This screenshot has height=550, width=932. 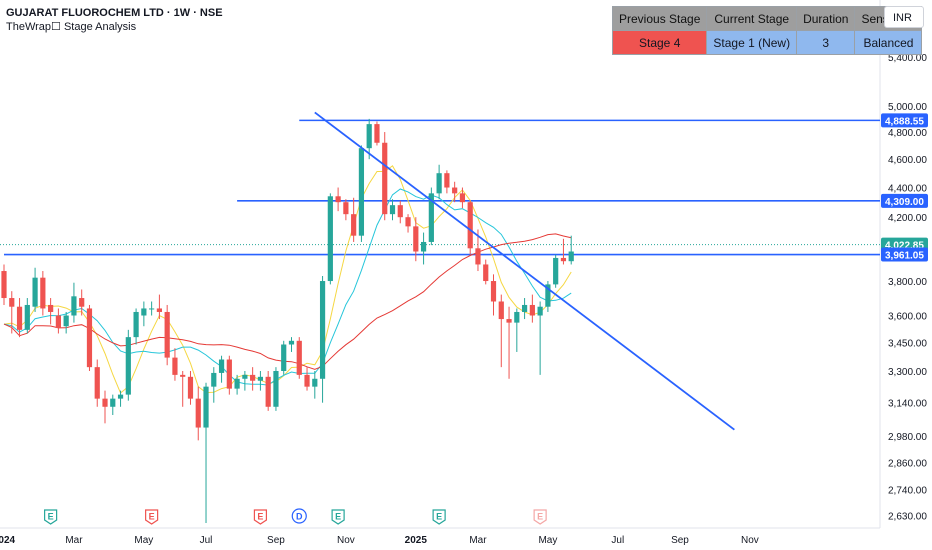 I want to click on symbol-title: GUJARAT FLUOROCHEM LTD · 1W · NSE, so click(x=114, y=13).